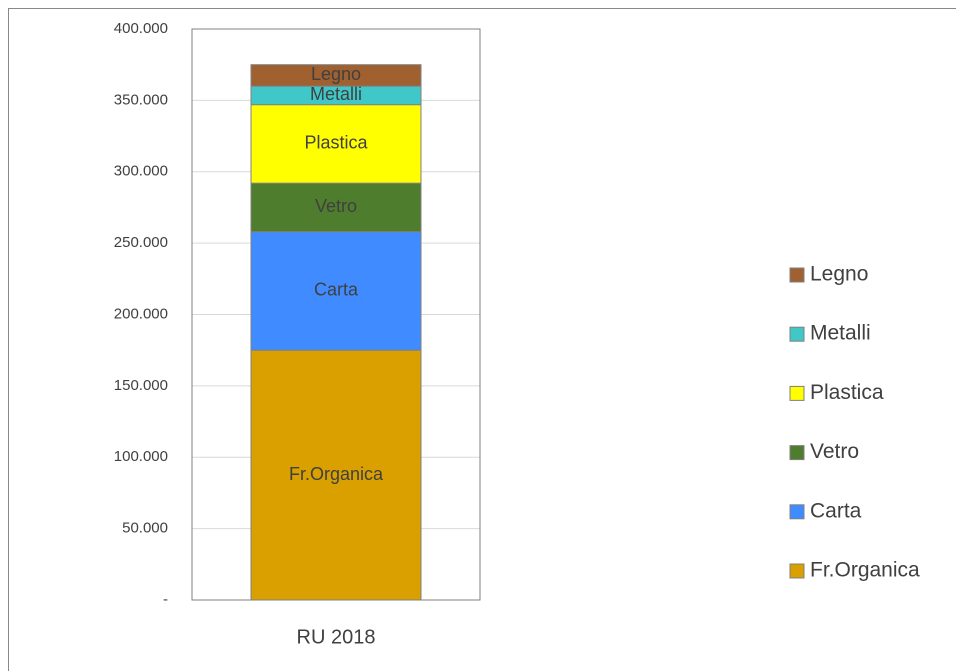 This screenshot has width=956, height=671. I want to click on y-tick-label: 300.000, so click(141, 171).